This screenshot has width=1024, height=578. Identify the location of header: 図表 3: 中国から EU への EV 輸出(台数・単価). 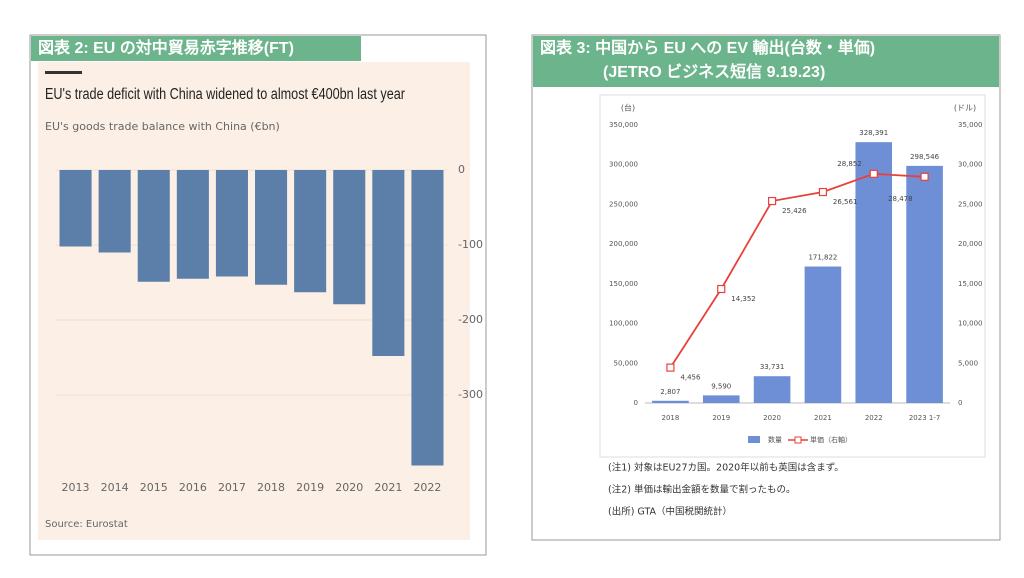
(707, 47).